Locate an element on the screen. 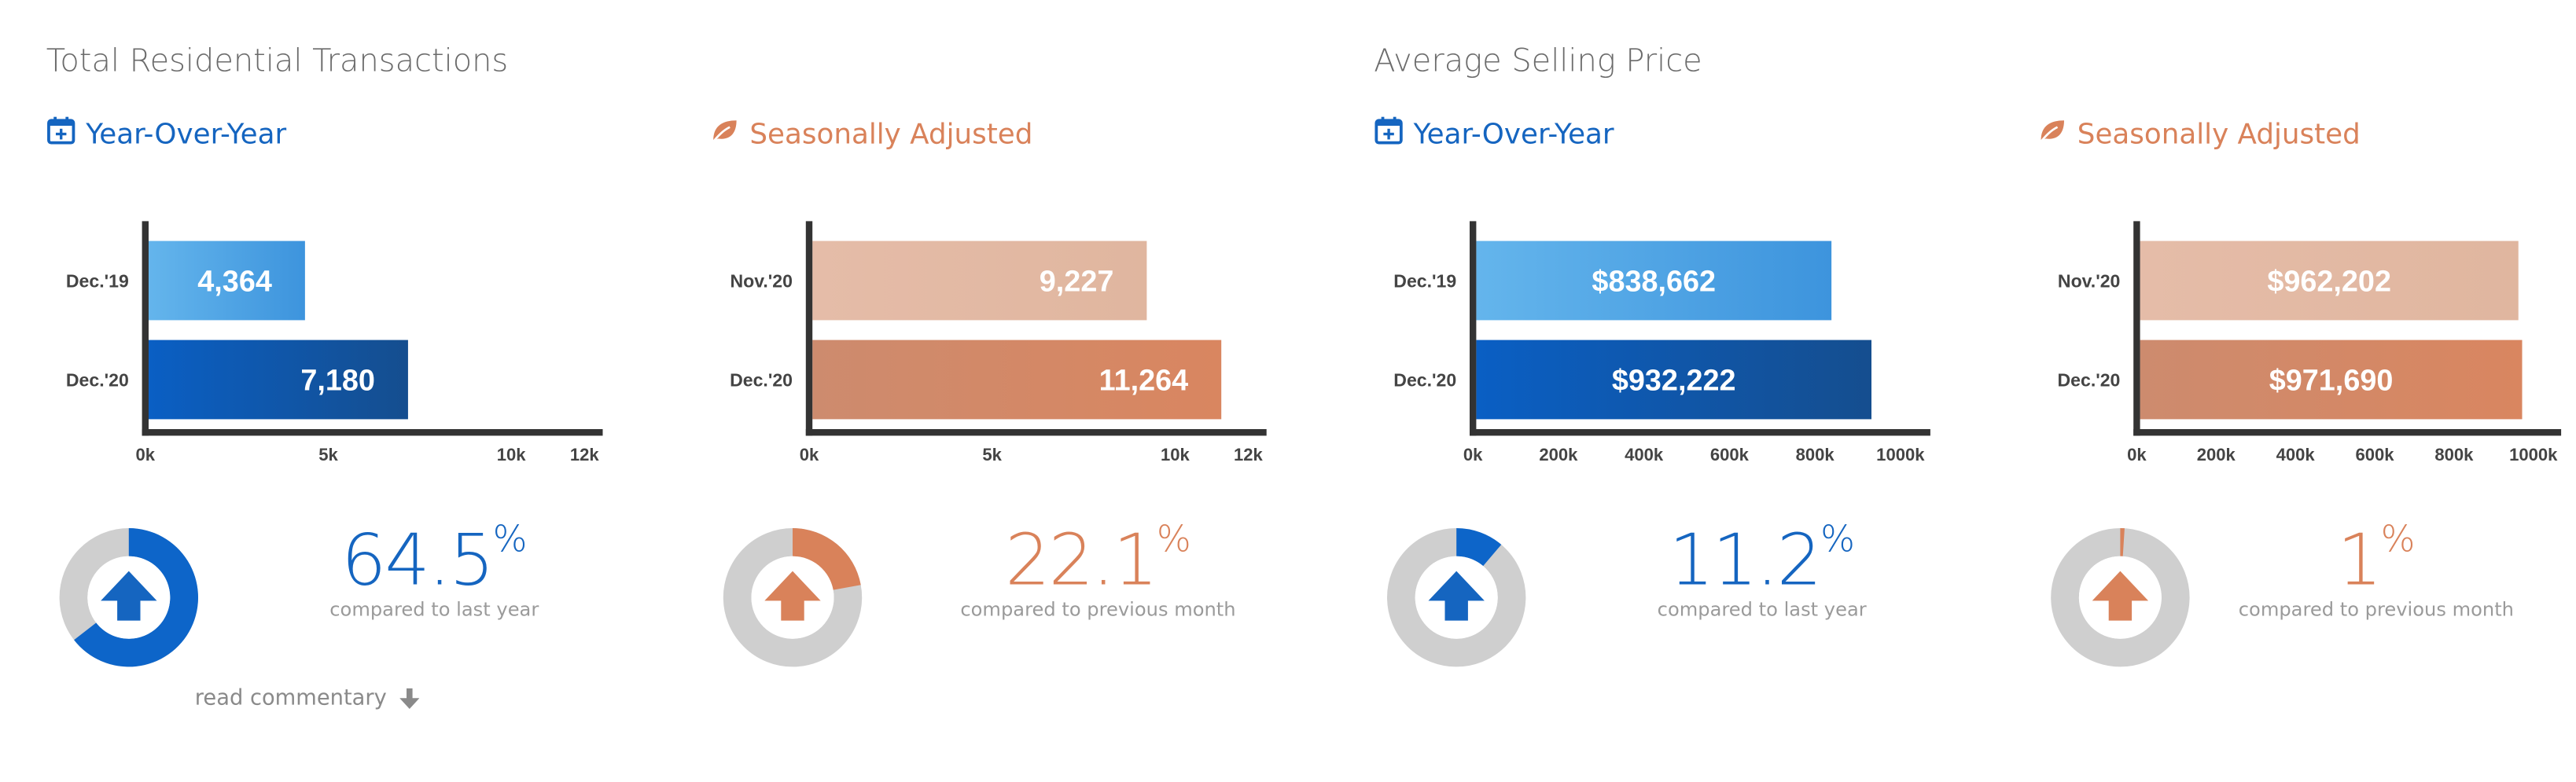 The height and width of the screenshot is (782, 2576). data-label: $962,202 is located at coordinates (2329, 282).